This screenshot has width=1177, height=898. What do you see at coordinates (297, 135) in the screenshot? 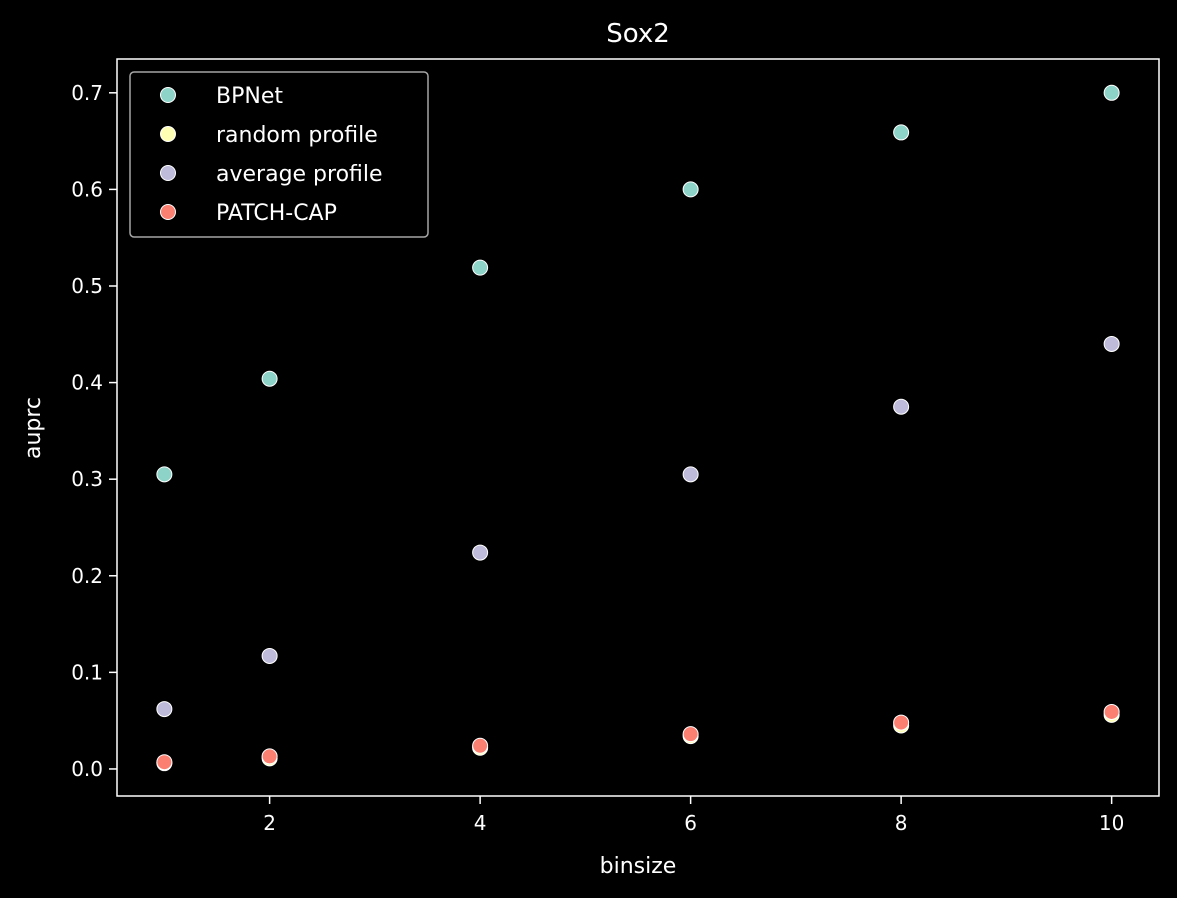
I see `legend-label: random profile` at bounding box center [297, 135].